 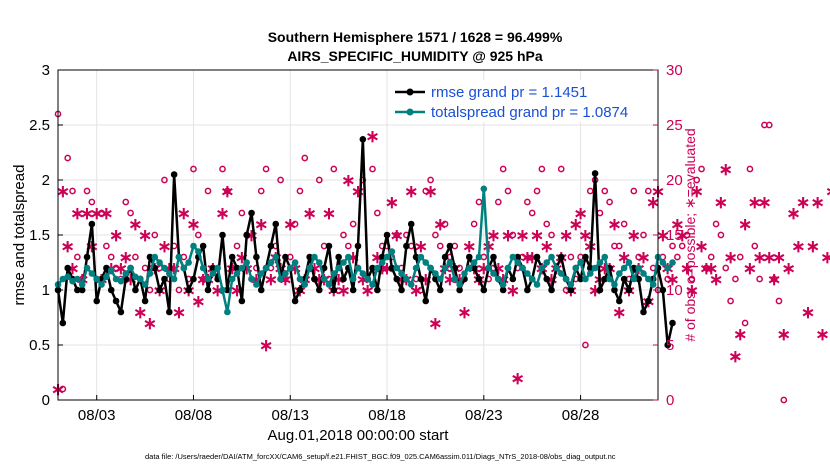 I want to click on obs-evaluated-point-153: ∗, so click(x=798, y=246).